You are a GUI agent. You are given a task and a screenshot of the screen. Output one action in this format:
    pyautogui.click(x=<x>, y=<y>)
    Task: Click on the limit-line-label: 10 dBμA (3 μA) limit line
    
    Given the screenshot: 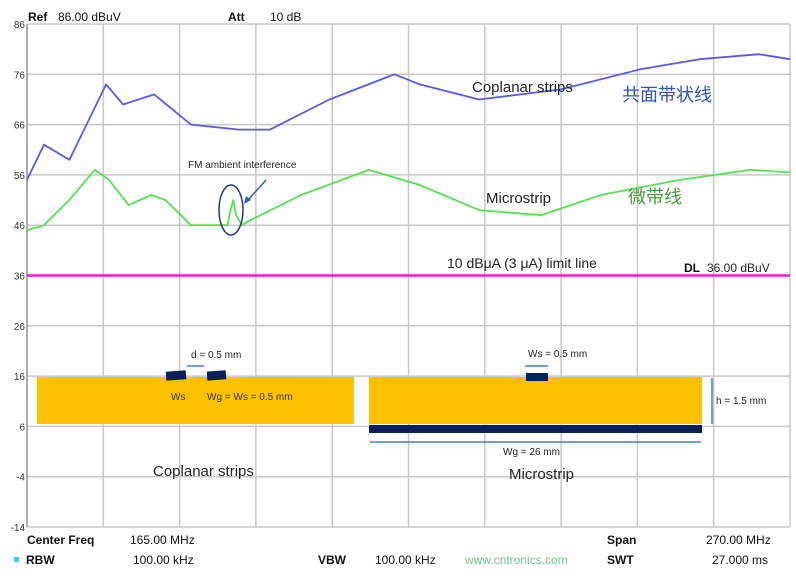 What is the action you would take?
    pyautogui.click(x=522, y=263)
    